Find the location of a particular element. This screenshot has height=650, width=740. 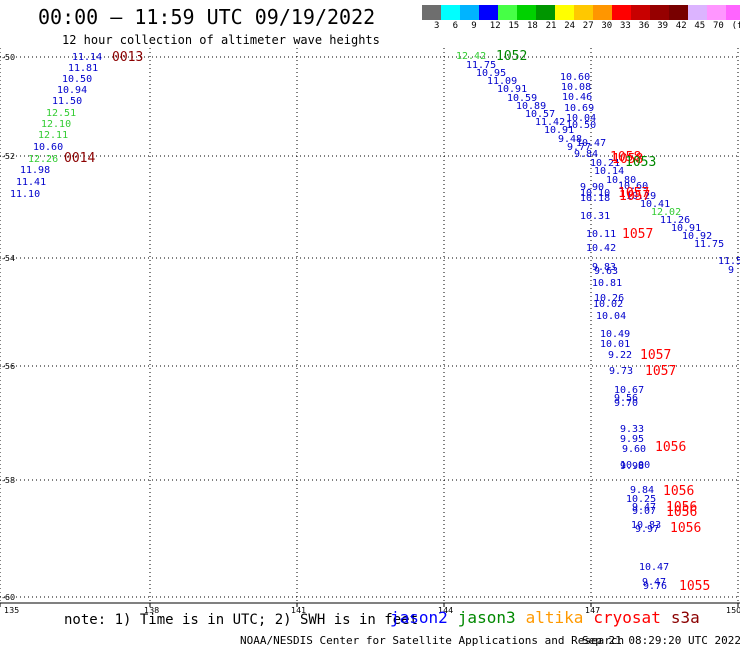

legend-label: 9 is located at coordinates (474, 26).